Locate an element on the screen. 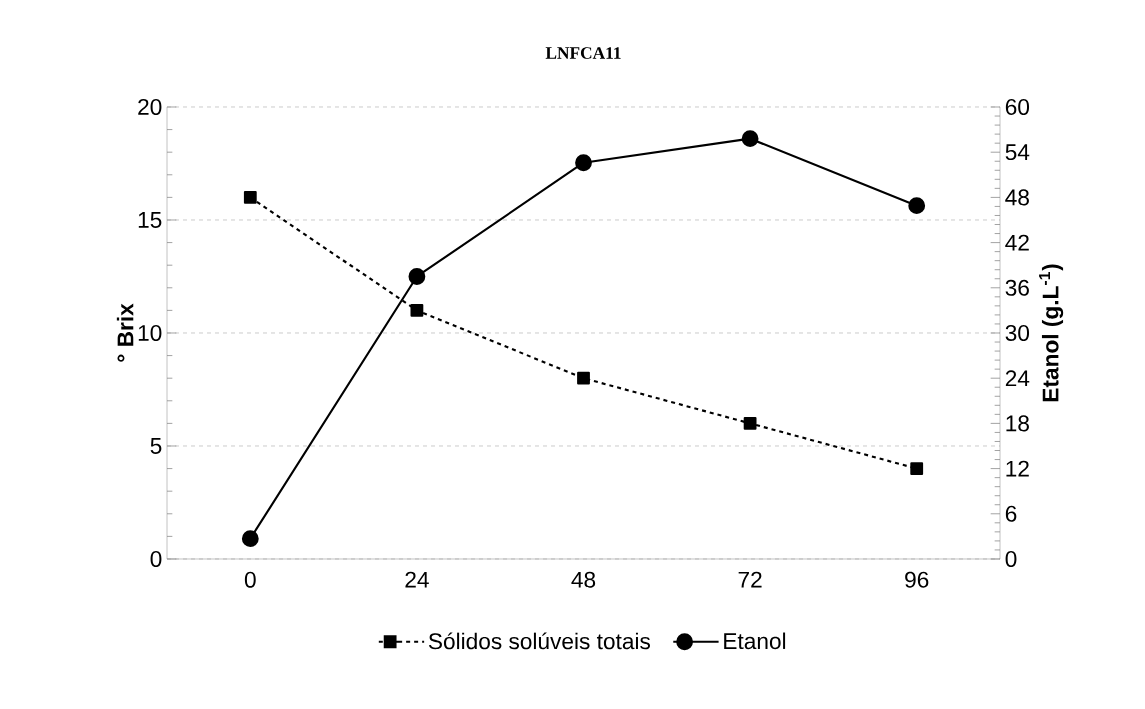  y2-axis-title: Etanol (g.L$^{-1}$) is located at coordinates (1051, 333).